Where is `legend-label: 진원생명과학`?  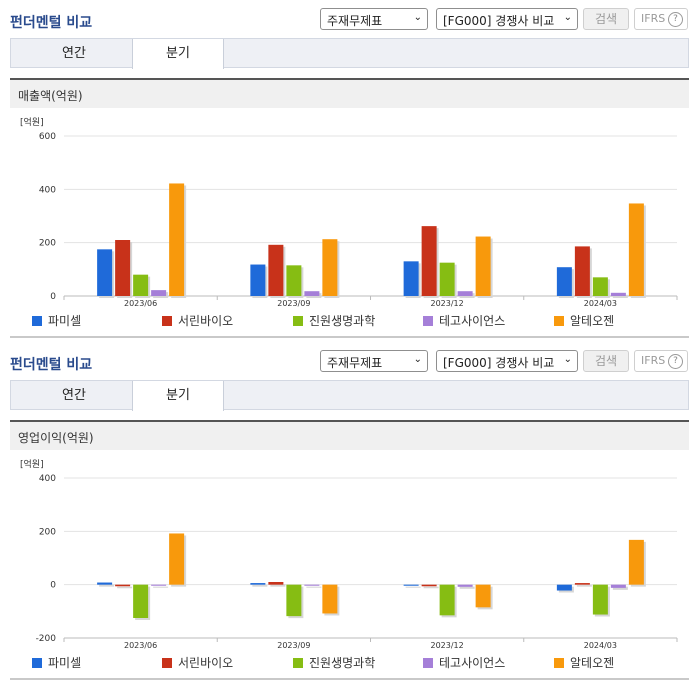
legend-label: 진원생명과학 is located at coordinates (342, 321).